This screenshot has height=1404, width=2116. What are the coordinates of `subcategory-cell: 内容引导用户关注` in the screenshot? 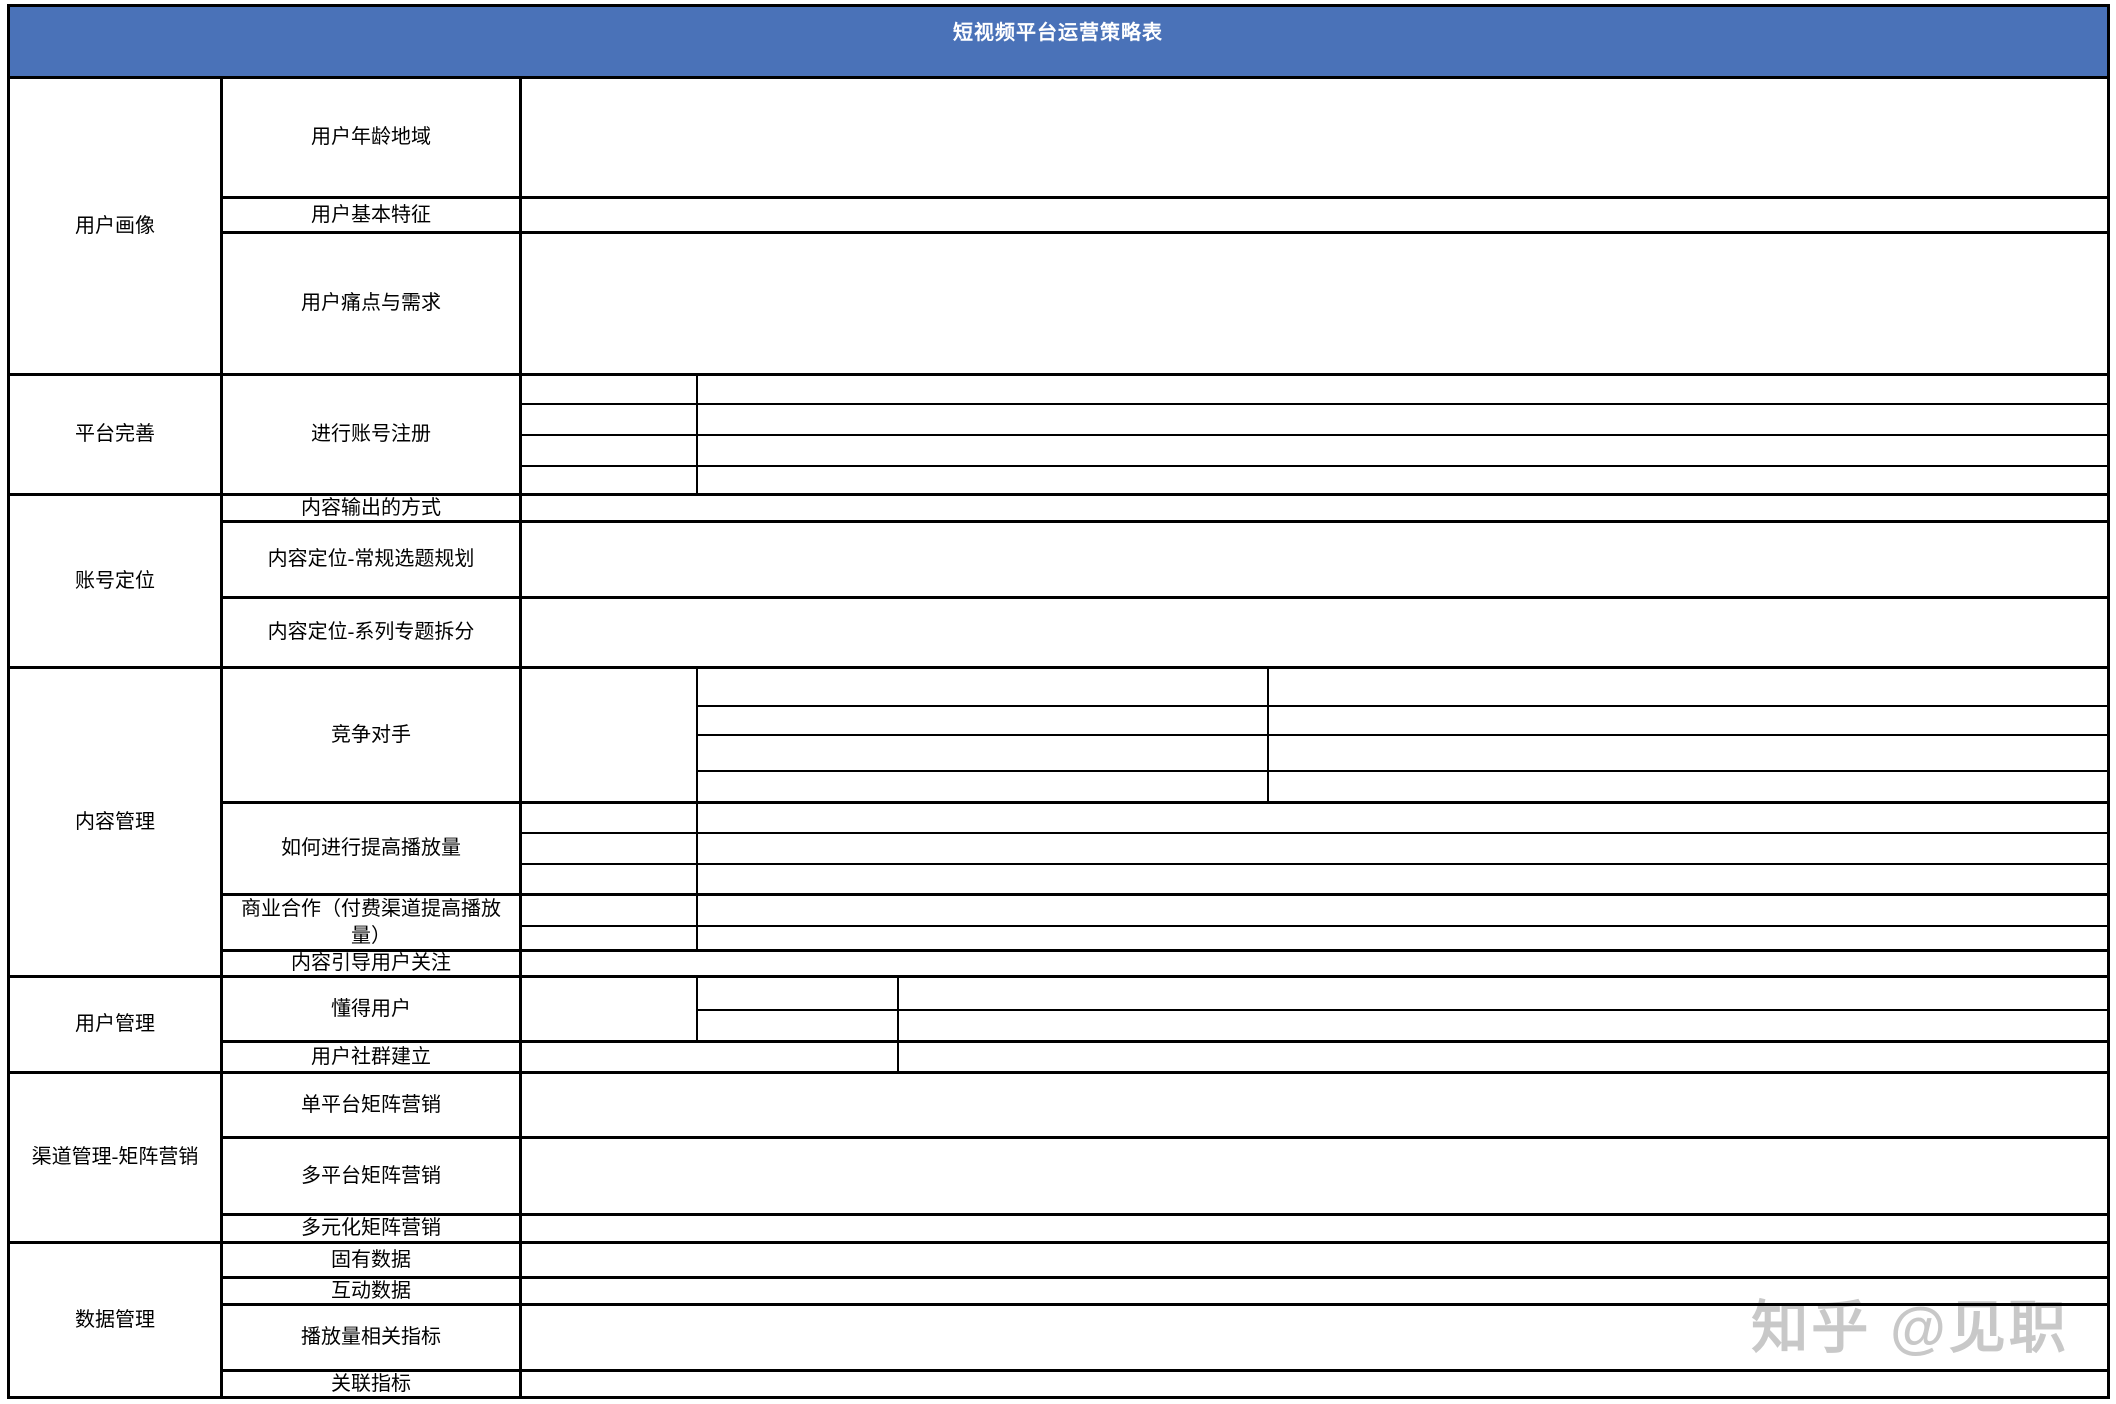 It's located at (371, 963).